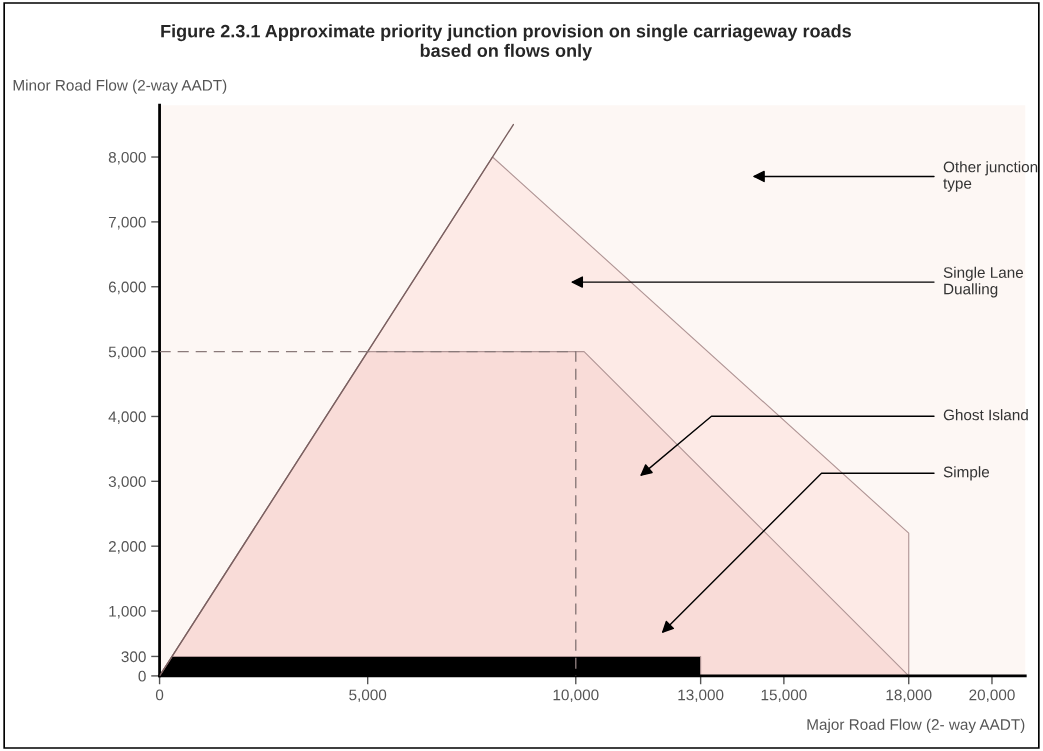 The image size is (1043, 751). Describe the element at coordinates (990, 176) in the screenshot. I see `annotation: Other junction type` at that location.